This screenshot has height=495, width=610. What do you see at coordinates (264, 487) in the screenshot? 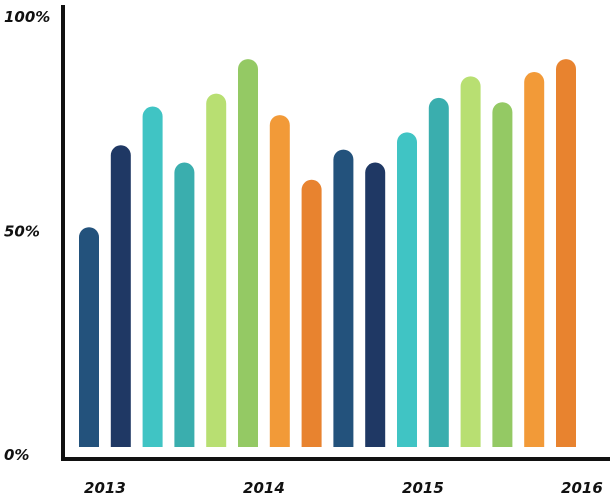
I see `x-tick-label: 2014` at bounding box center [264, 487].